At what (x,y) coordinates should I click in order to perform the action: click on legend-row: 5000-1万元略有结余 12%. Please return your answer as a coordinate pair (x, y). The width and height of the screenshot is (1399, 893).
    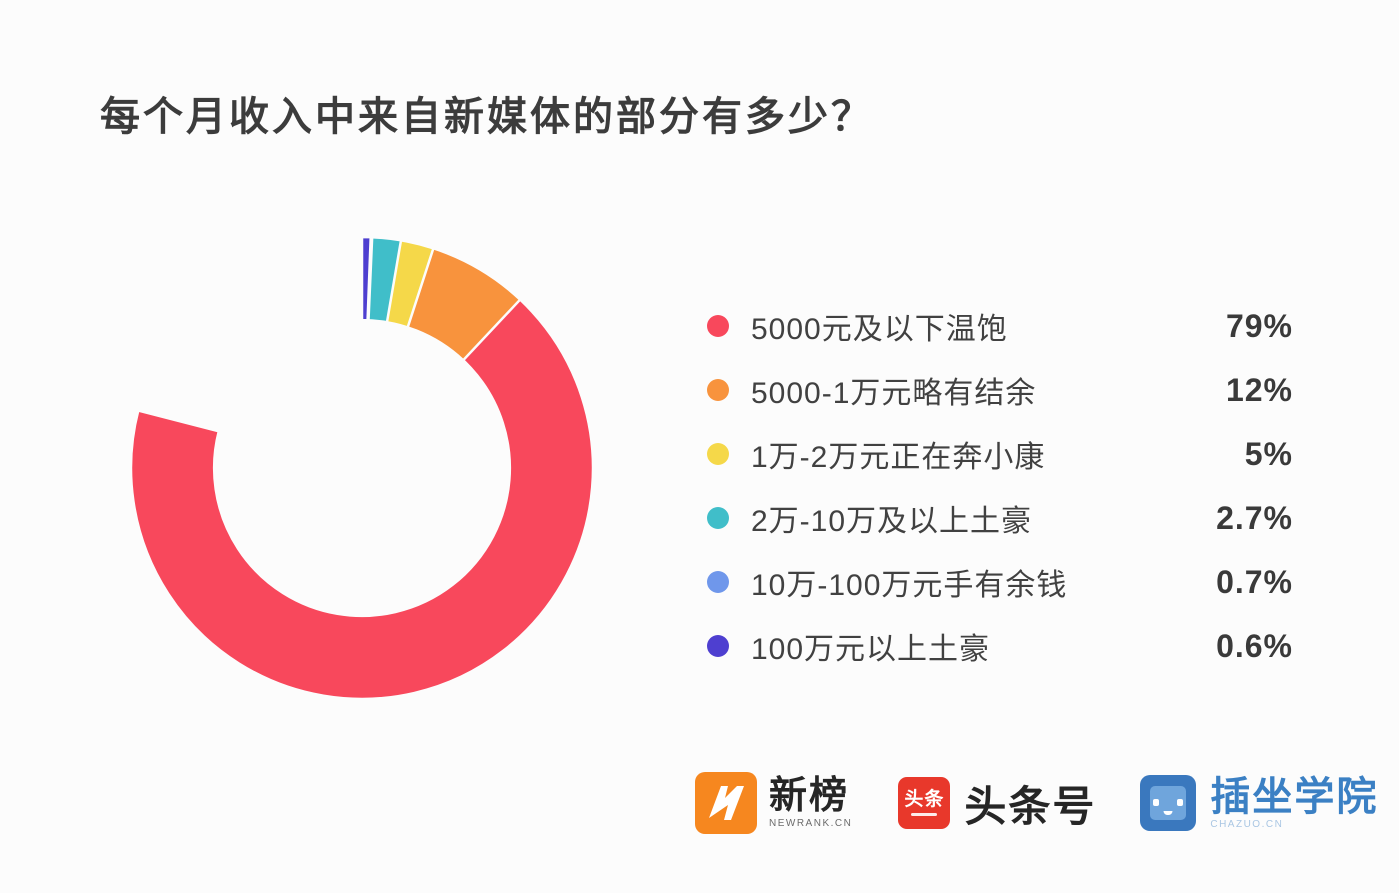
    Looking at the image, I should click on (1000, 390).